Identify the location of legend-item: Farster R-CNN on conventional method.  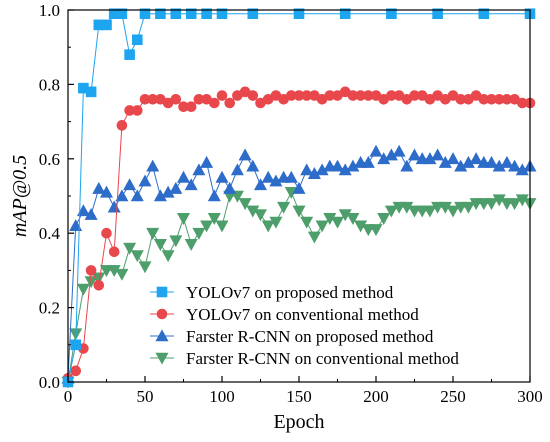
(304, 358).